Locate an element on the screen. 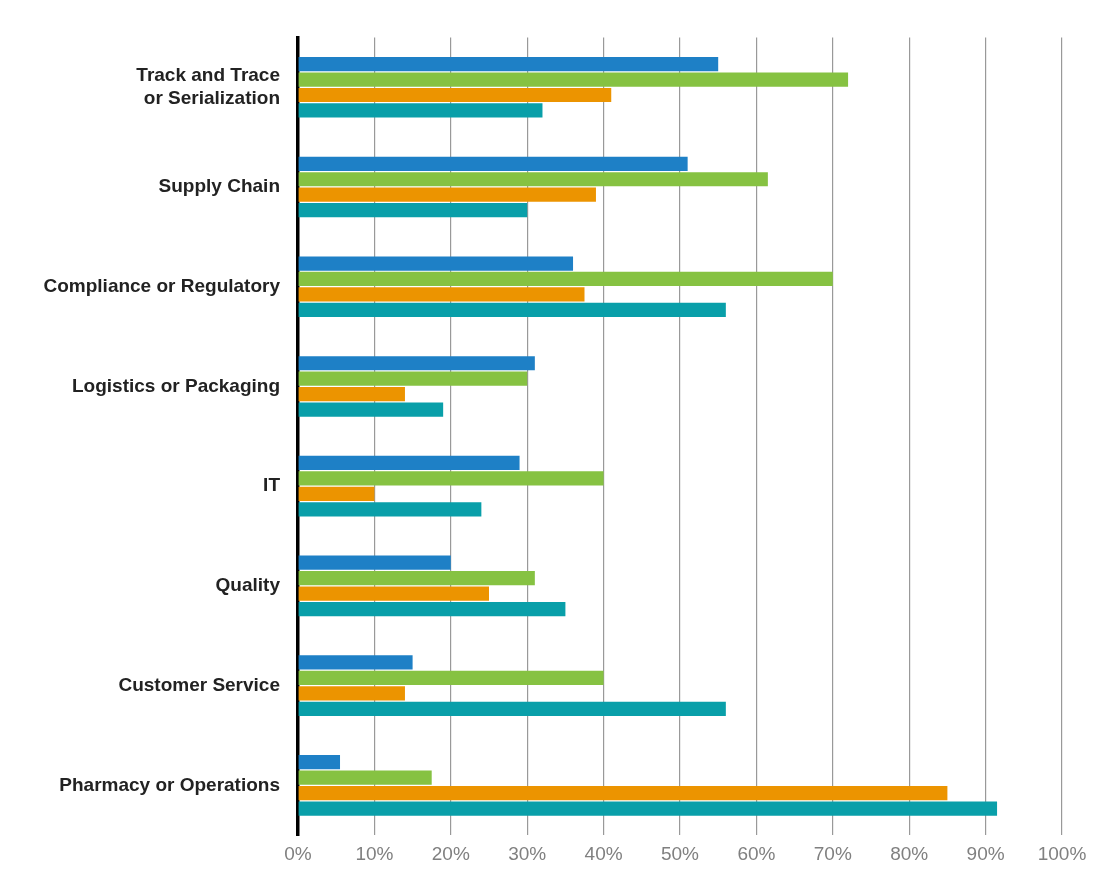 The width and height of the screenshot is (1110, 884). y-tick-label: Compliance or Regulatory is located at coordinates (162, 285).